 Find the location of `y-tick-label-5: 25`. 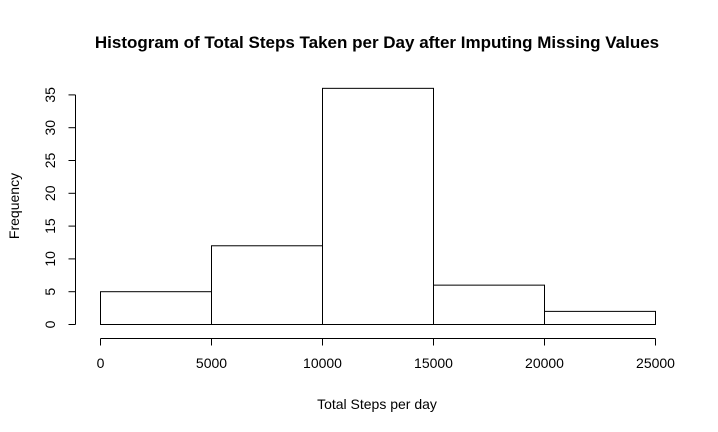

y-tick-label-5: 25 is located at coordinates (50, 161).